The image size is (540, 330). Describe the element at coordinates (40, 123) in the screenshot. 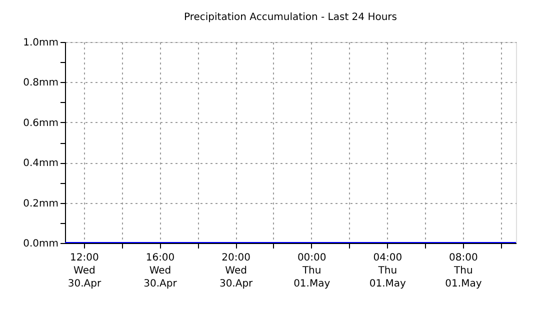

I see `y-tick-label: 0.6mm` at that location.